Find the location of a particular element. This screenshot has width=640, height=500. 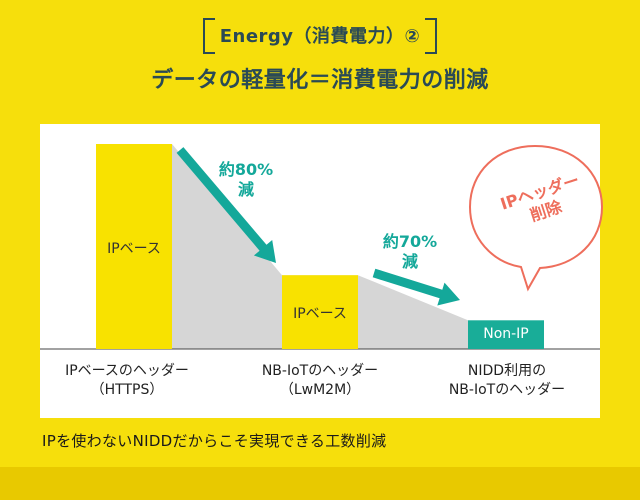

bar-label-ip-https: IPベース is located at coordinates (134, 248).